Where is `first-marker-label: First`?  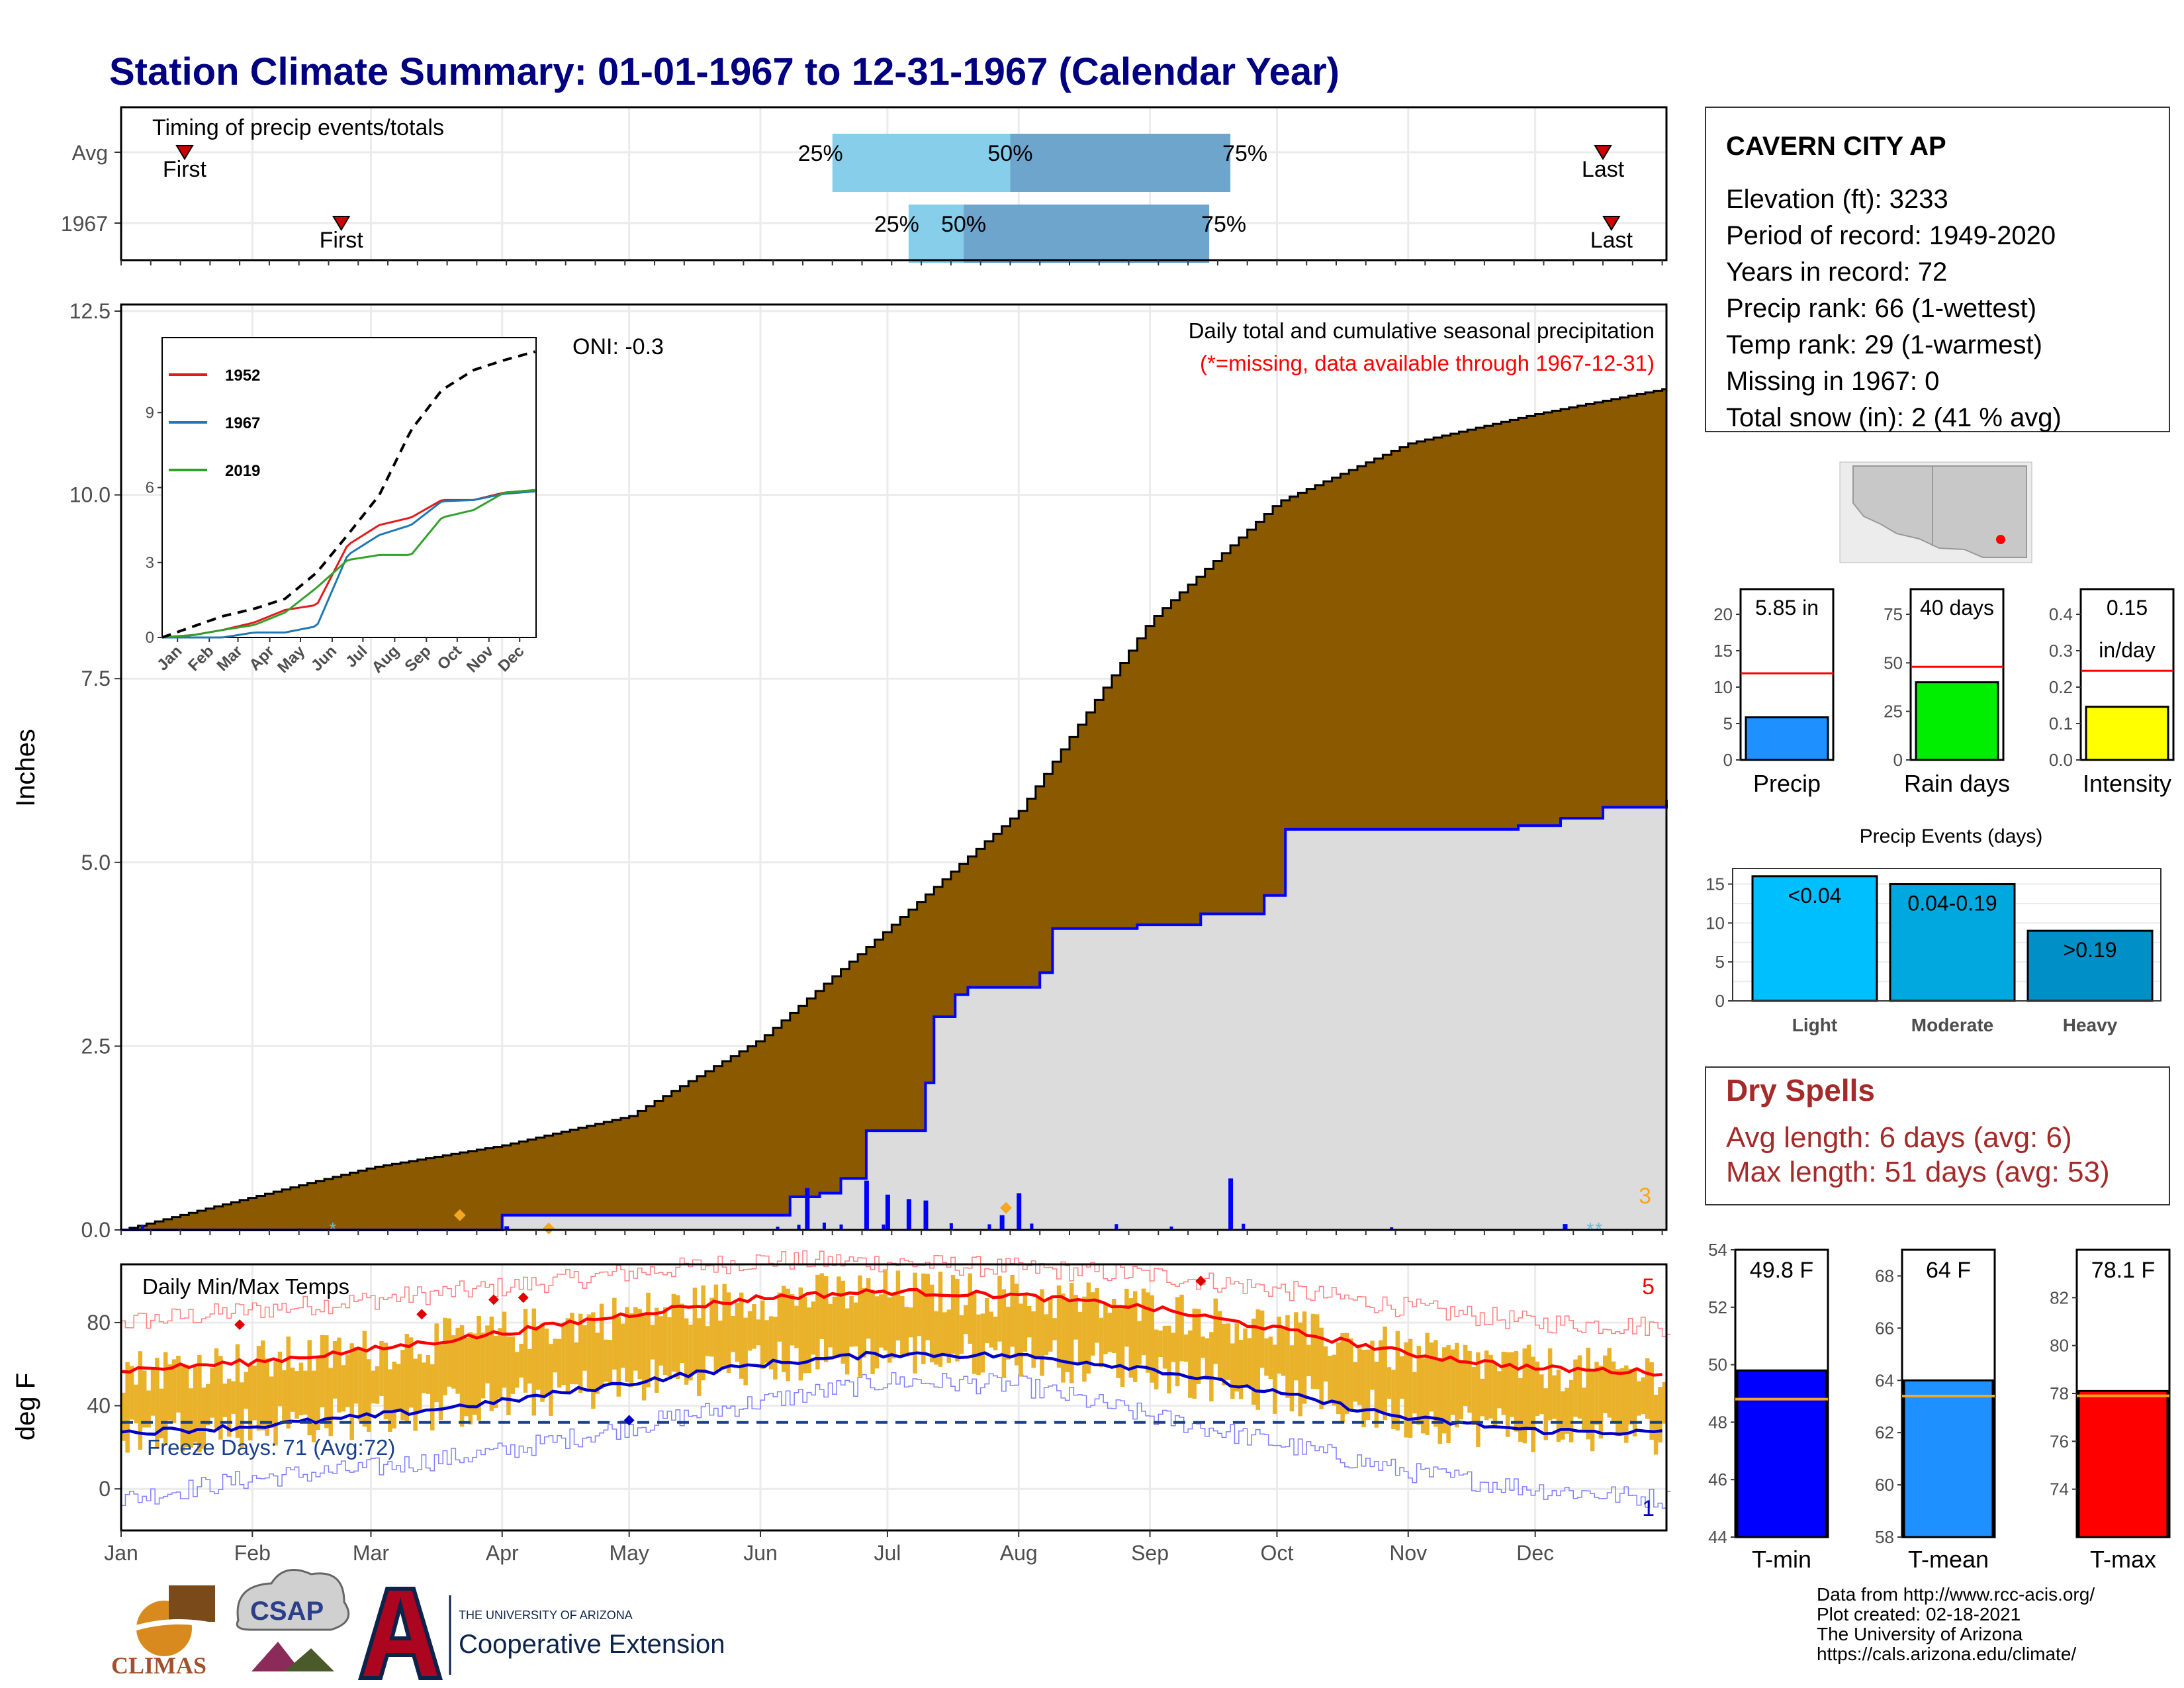 first-marker-label: First is located at coordinates (185, 169).